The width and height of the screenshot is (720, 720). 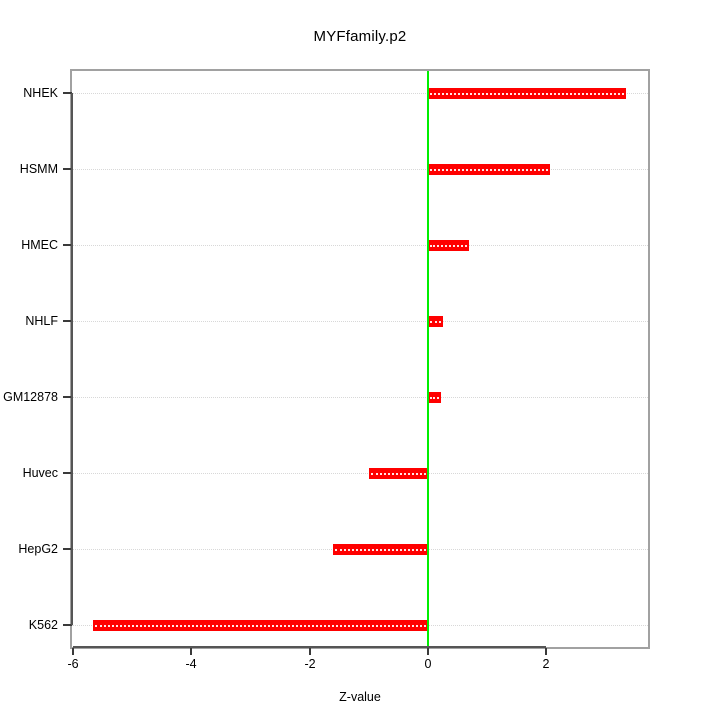 I want to click on y-axis-line, so click(x=72, y=359).